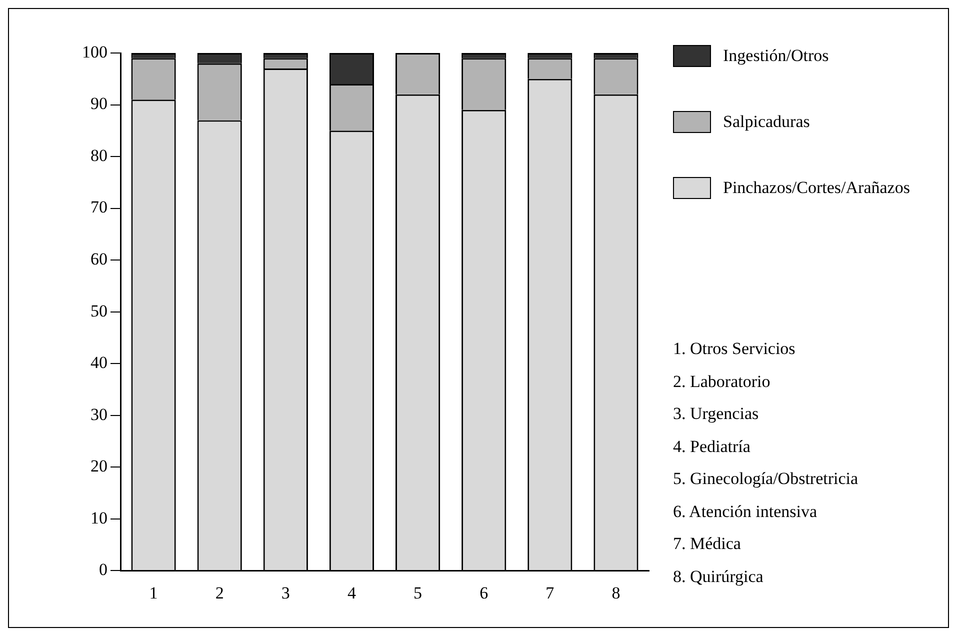 This screenshot has width=959, height=638. I want to click on legend-label: Salpicaduras, so click(766, 122).